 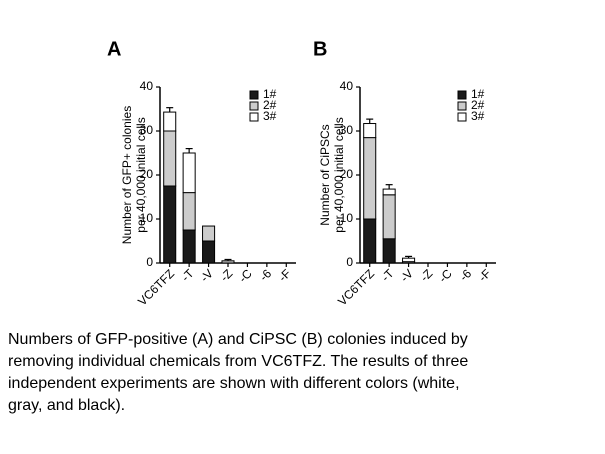 What do you see at coordinates (114, 49) in the screenshot?
I see `panel-label: A` at bounding box center [114, 49].